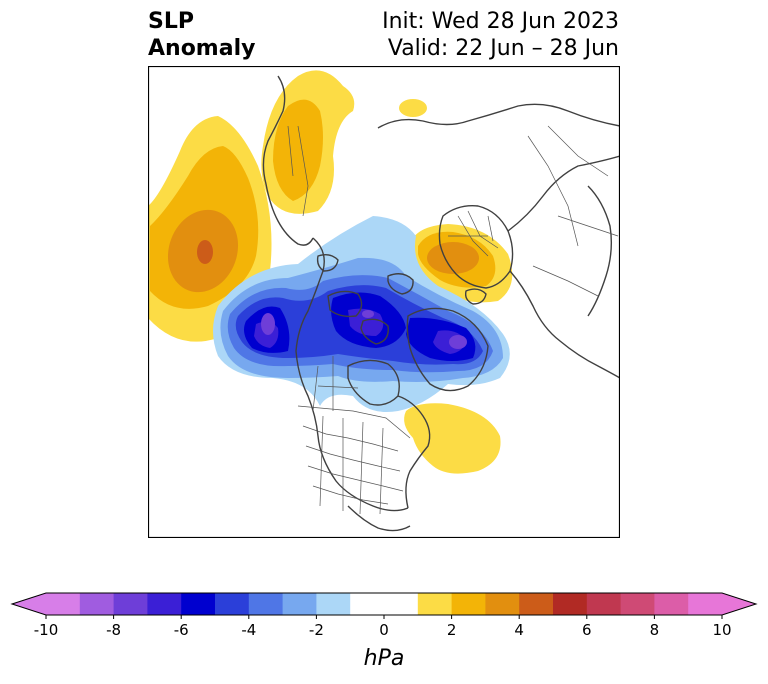 This screenshot has width=768, height=684. What do you see at coordinates (384, 630) in the screenshot?
I see `colorbar-tick-label: 0` at bounding box center [384, 630].